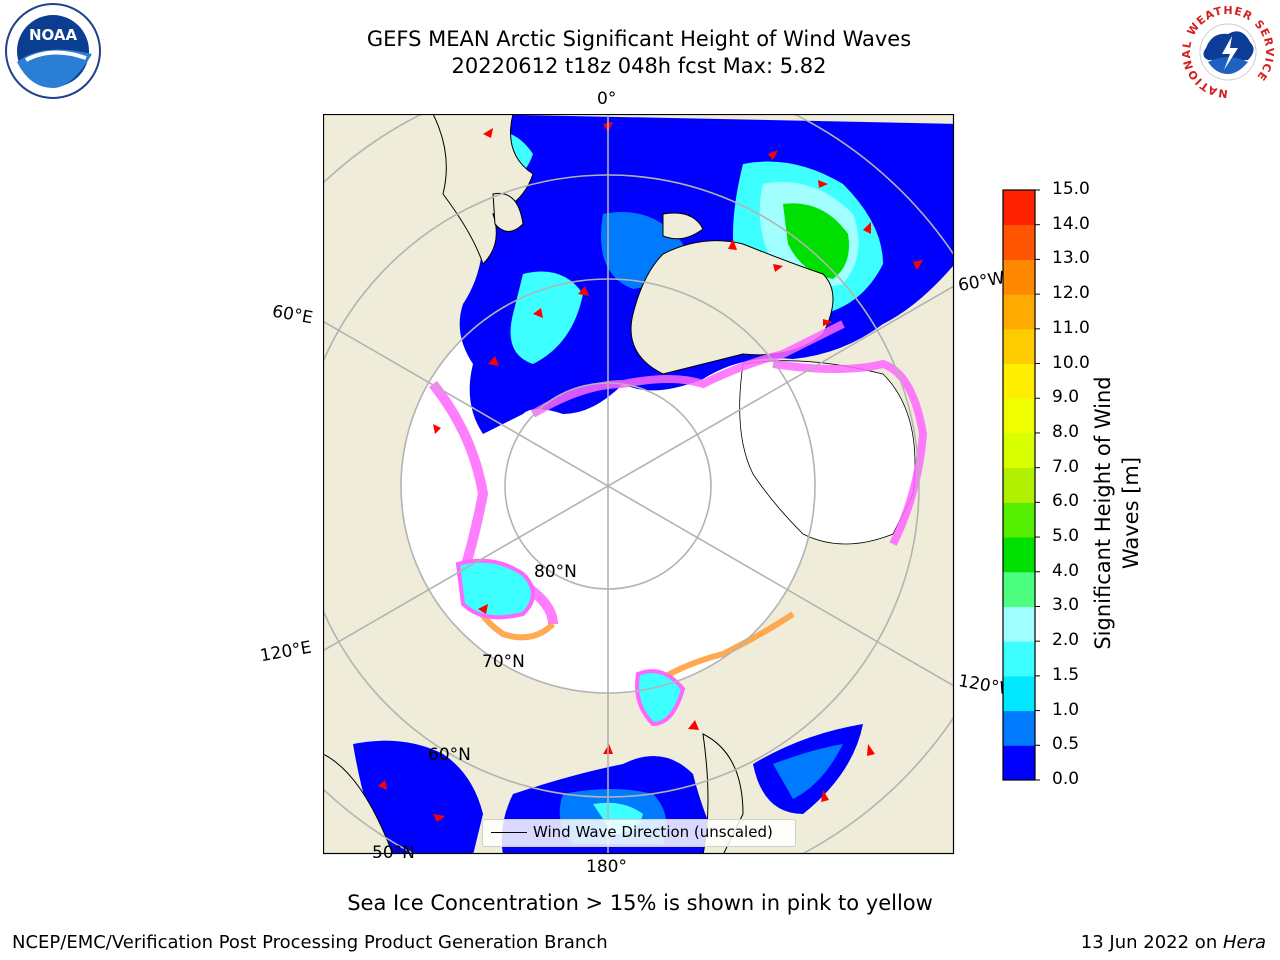 The width and height of the screenshot is (1280, 960). Describe the element at coordinates (606, 867) in the screenshot. I see `lon-label-180: 180°` at that location.